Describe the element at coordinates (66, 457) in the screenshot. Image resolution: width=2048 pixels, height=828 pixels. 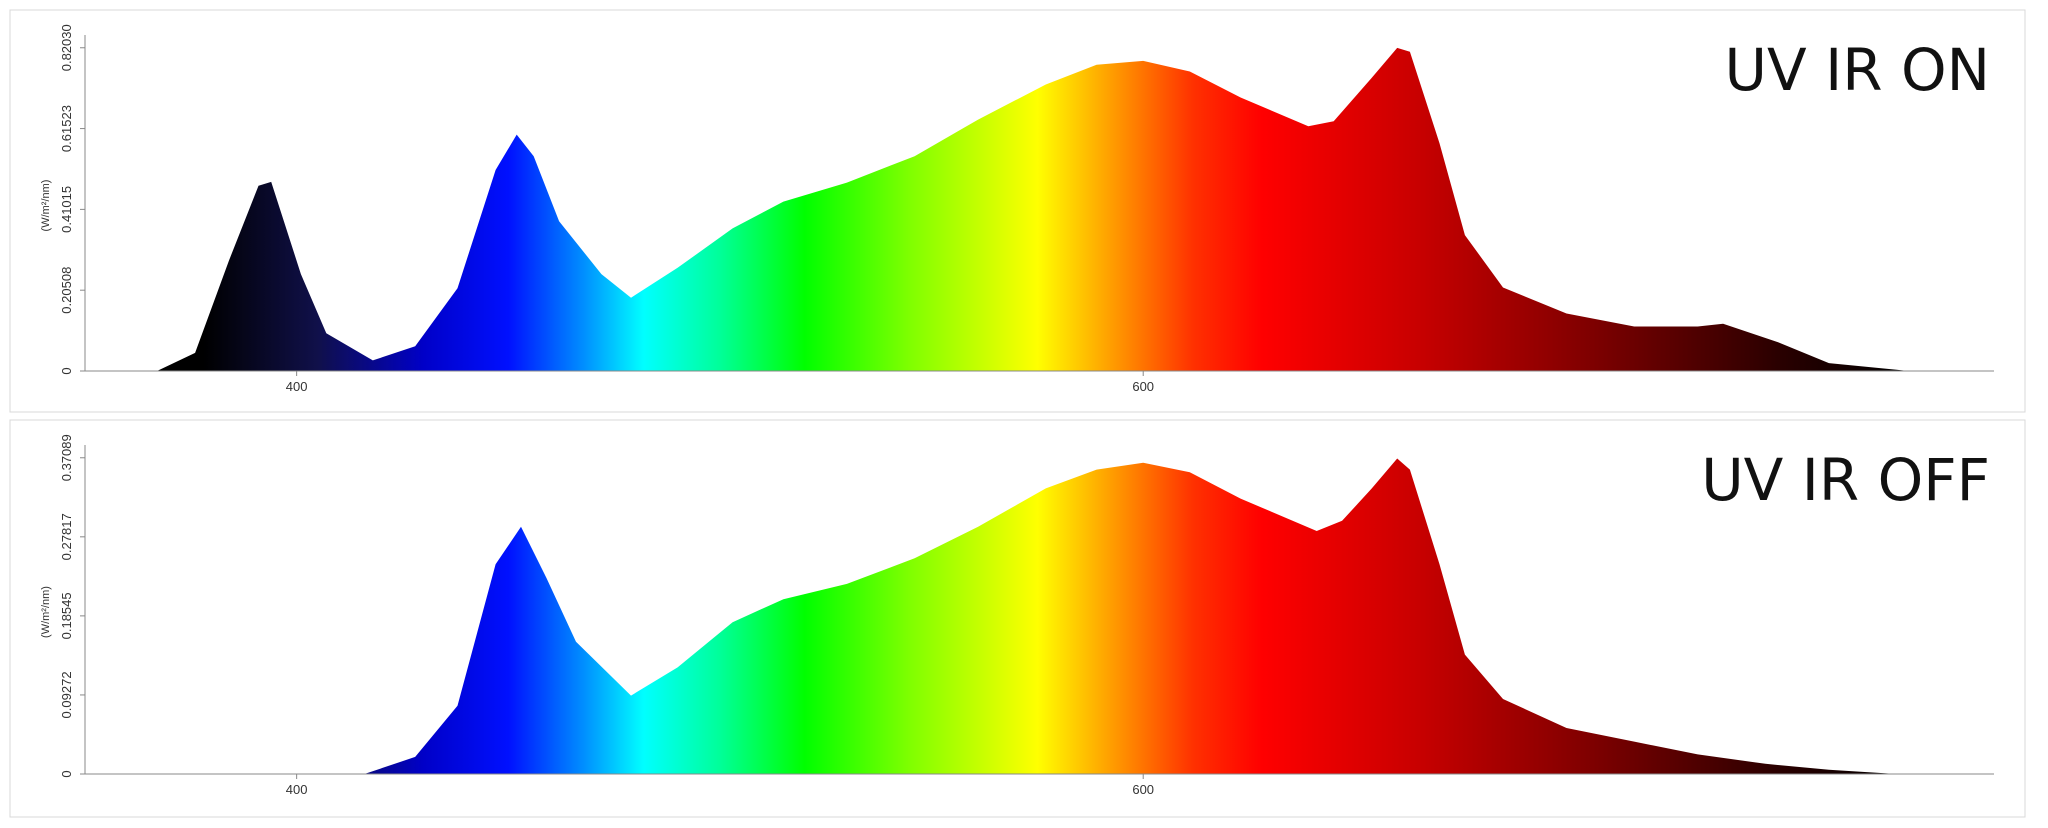
I see `y-tick-label: 0.37089` at that location.